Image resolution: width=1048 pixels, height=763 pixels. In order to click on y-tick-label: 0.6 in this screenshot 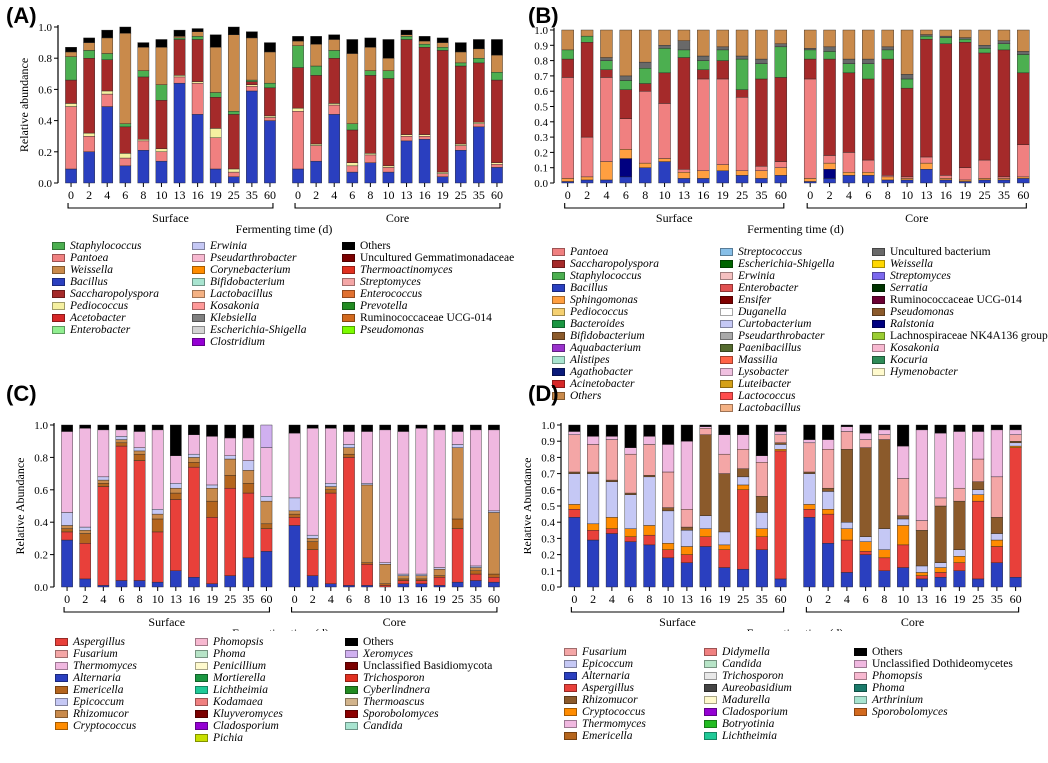, I will do `click(45, 90)`.